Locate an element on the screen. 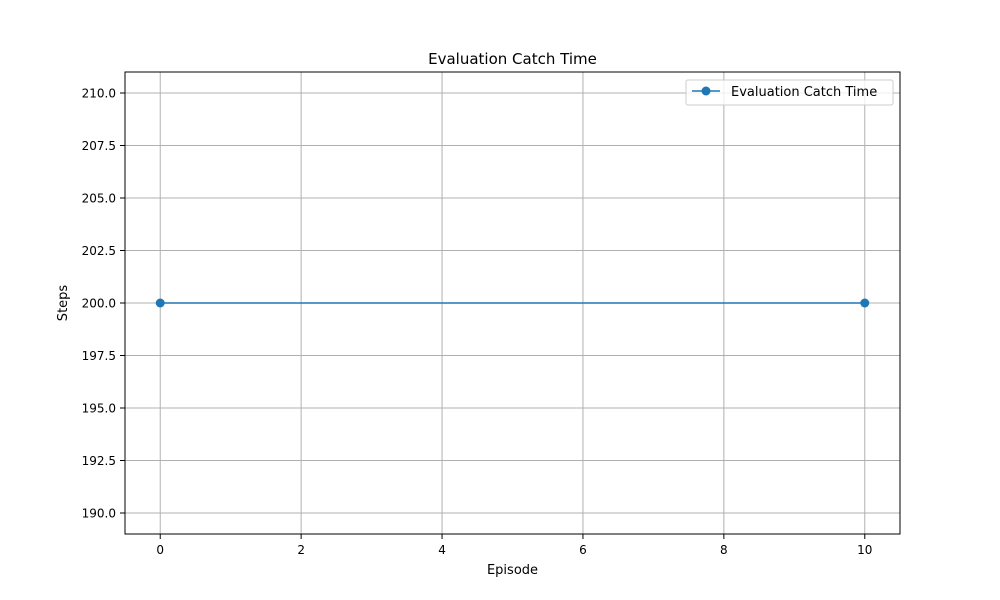  y-tick-label: 197.5 is located at coordinates (99, 356).